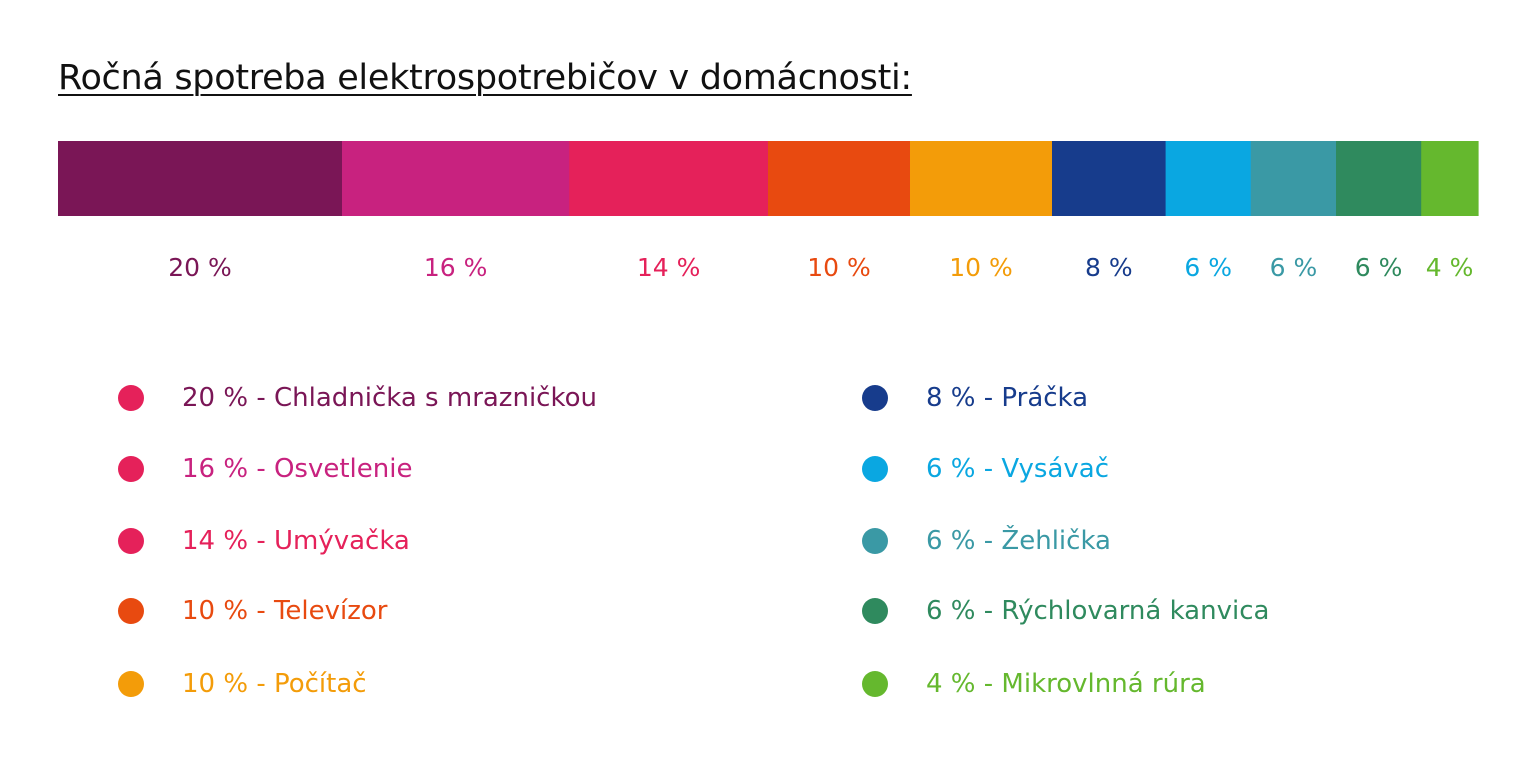 Image resolution: width=1536 pixels, height=757 pixels. I want to click on legend-item: 20 % - Chladnička s mrazničkou, so click(357, 398).